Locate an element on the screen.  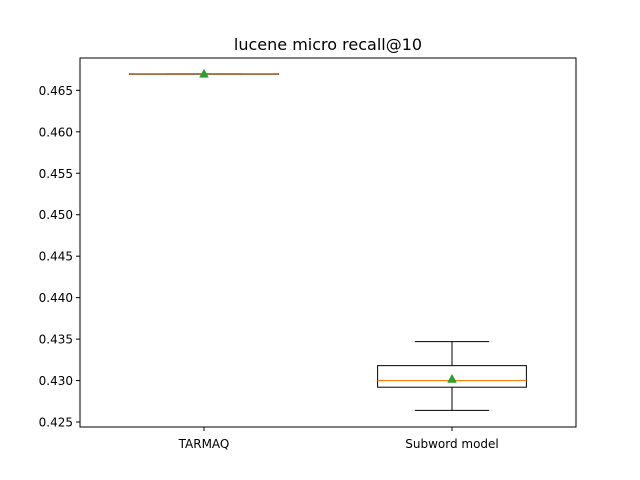
y-tick-label: 0.435 is located at coordinates (56, 340).